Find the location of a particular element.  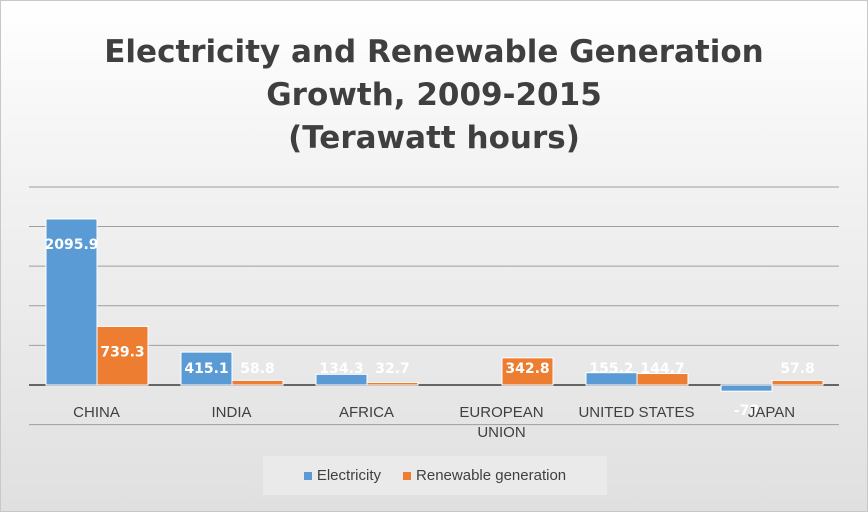

chart-title-line-3: (Terawatt hours) is located at coordinates (434, 138).